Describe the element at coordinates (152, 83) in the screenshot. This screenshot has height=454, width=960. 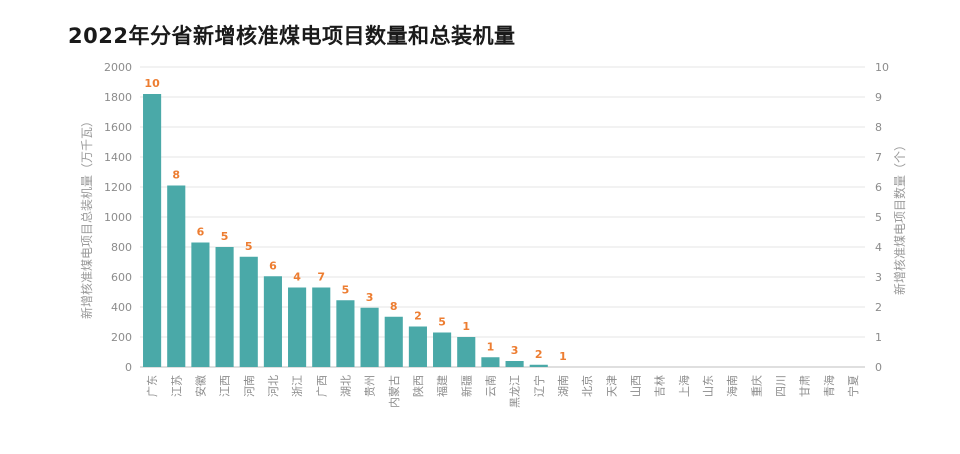
I see `data-label: 10` at that location.